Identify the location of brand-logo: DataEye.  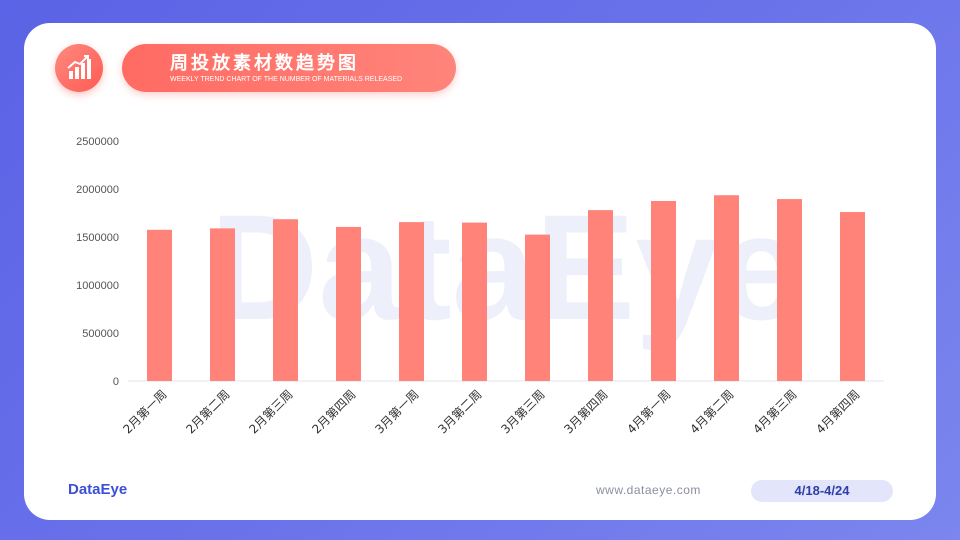
(98, 489).